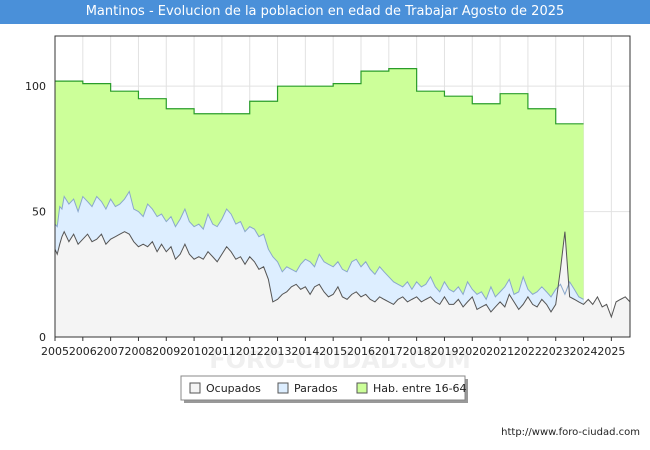 The height and width of the screenshot is (450, 650). What do you see at coordinates (39, 212) in the screenshot?
I see `y-tick-label: 50` at bounding box center [39, 212].